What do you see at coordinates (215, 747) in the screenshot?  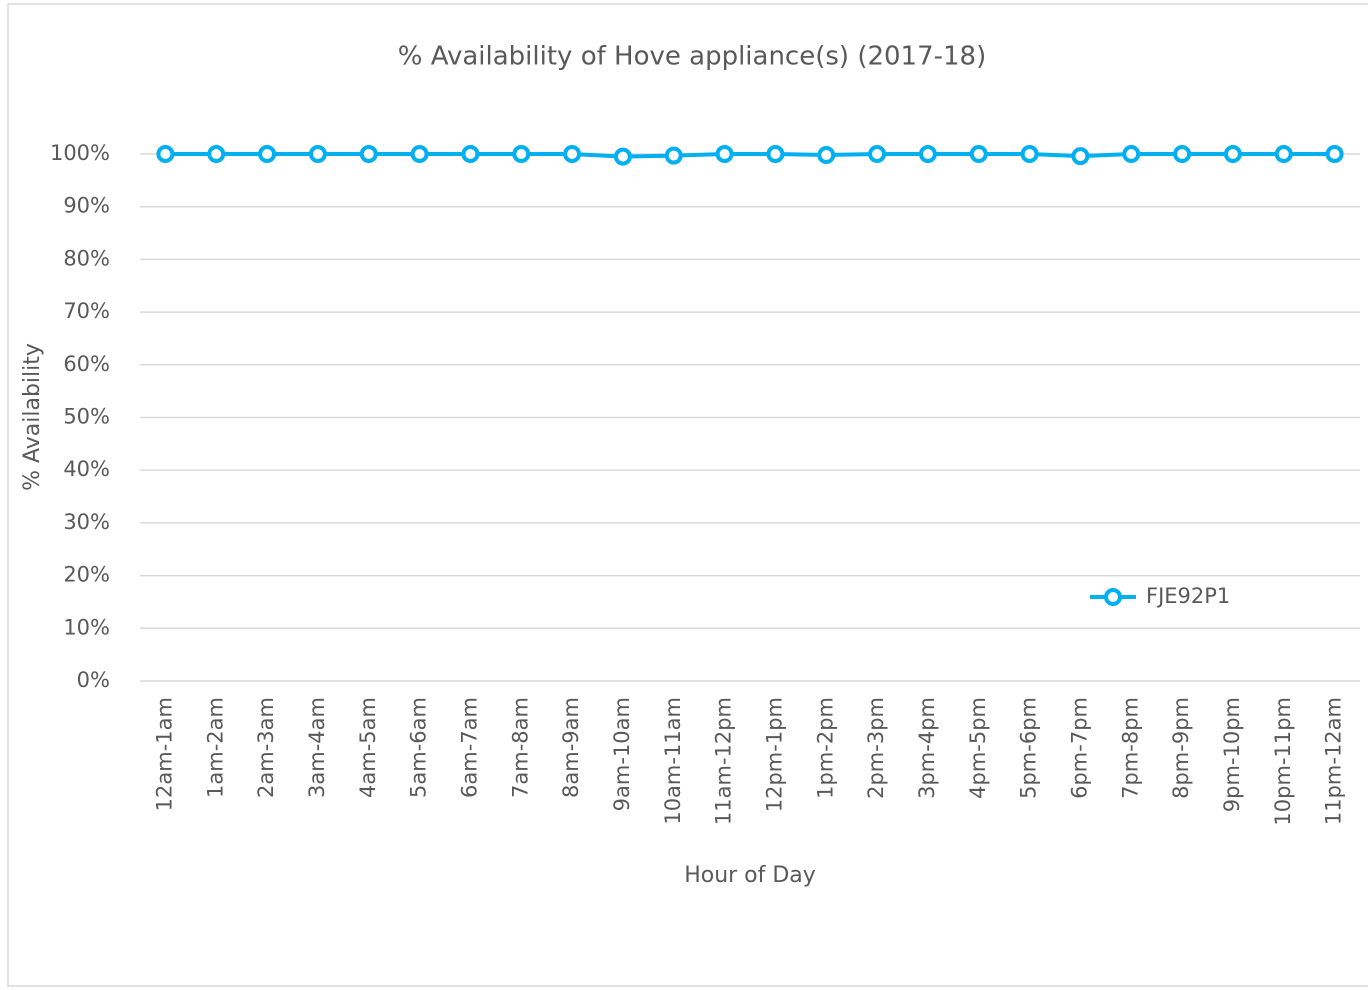 I see `x-tick-label: 1am-2am` at bounding box center [215, 747].